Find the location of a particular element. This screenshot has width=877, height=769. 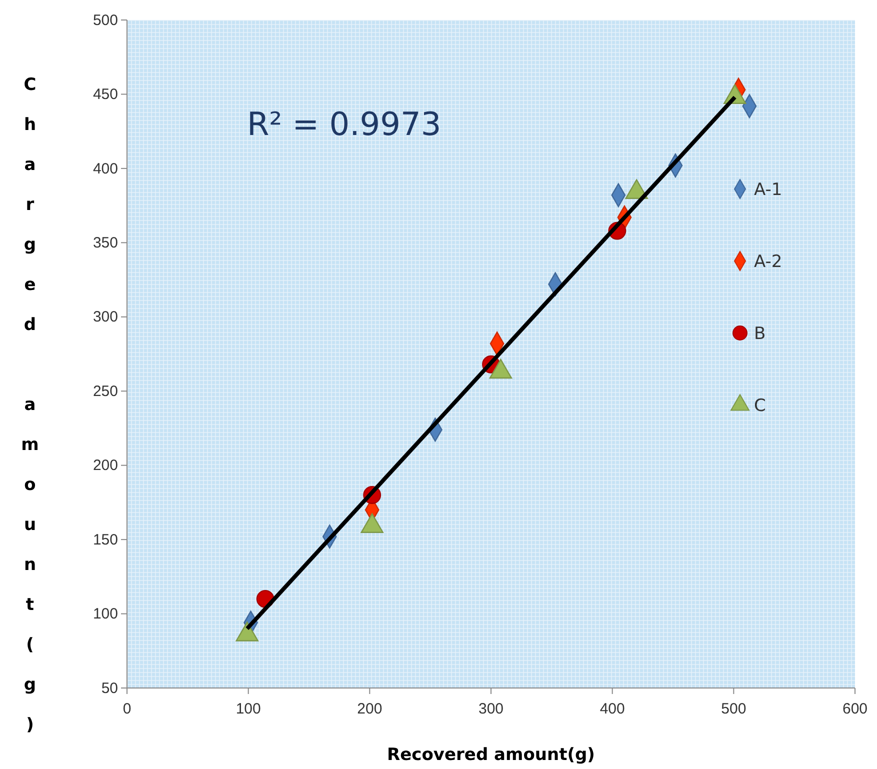

y-tick-label: 50 is located at coordinates (109, 688).